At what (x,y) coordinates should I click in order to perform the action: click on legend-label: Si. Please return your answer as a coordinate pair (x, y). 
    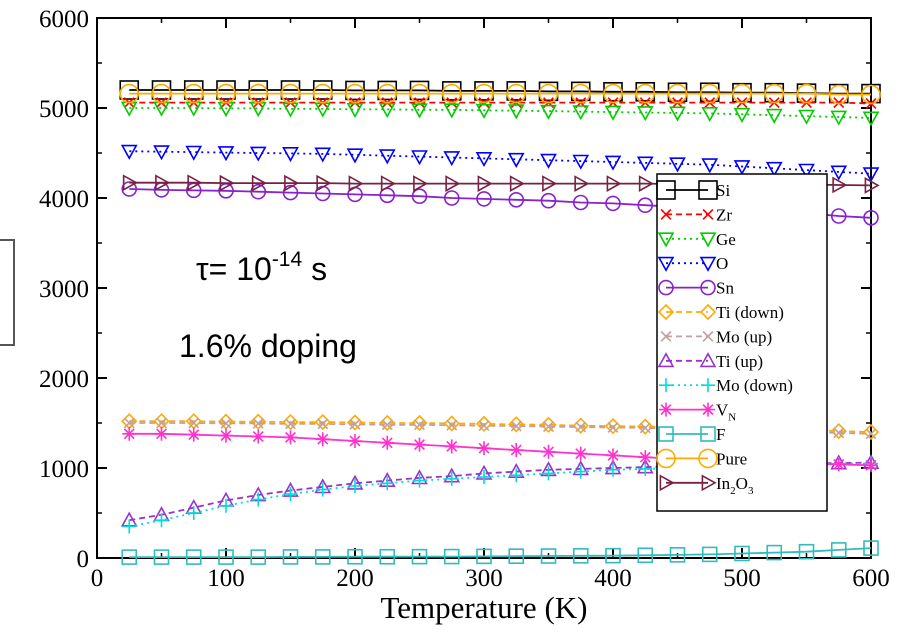
    Looking at the image, I should click on (723, 190).